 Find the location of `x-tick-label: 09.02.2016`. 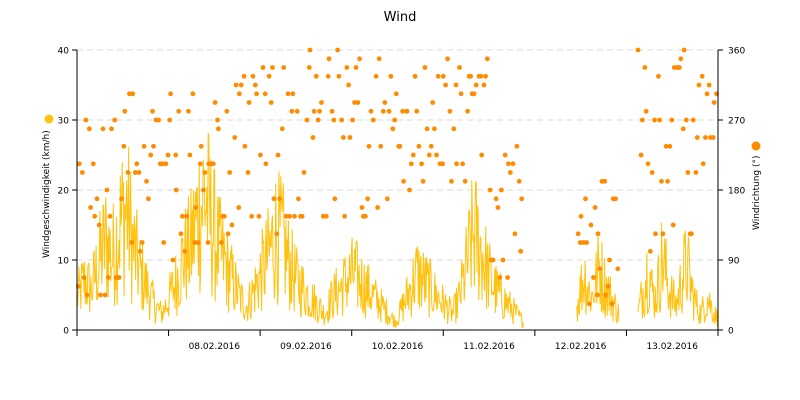

x-tick-label: 09.02.2016 is located at coordinates (306, 347).